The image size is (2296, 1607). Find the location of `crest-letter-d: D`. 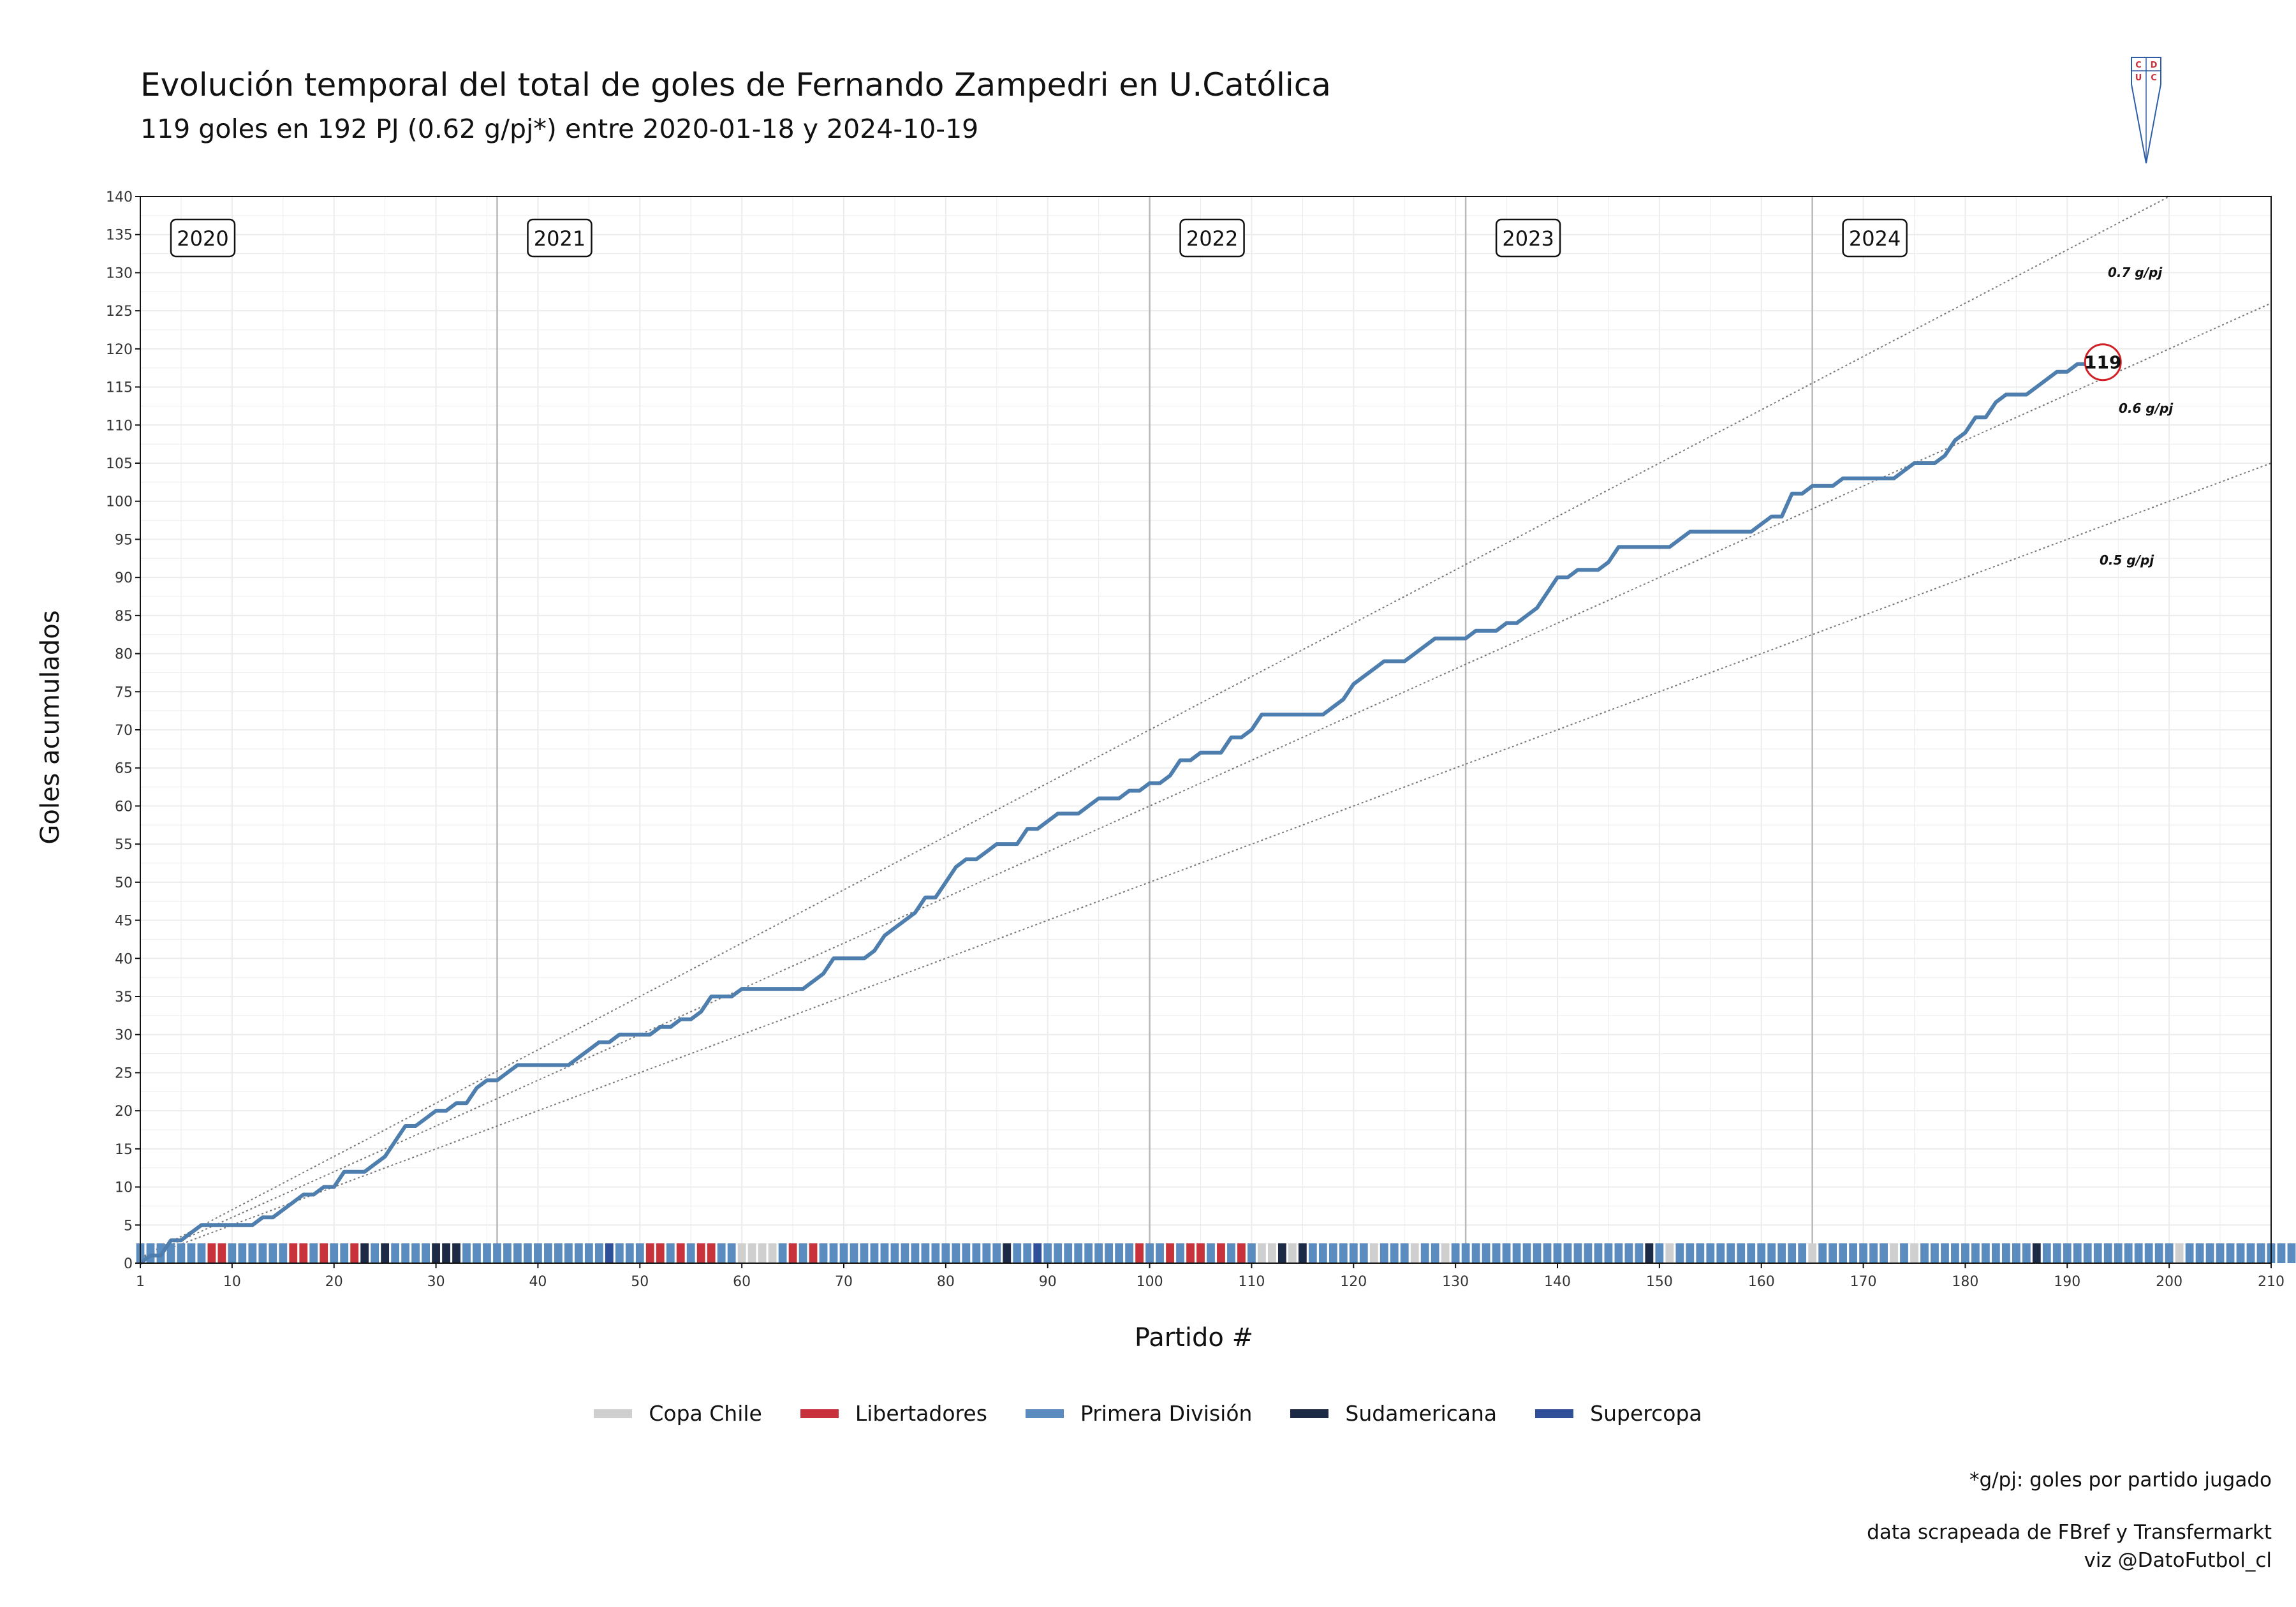

crest-letter-d: D is located at coordinates (2154, 65).